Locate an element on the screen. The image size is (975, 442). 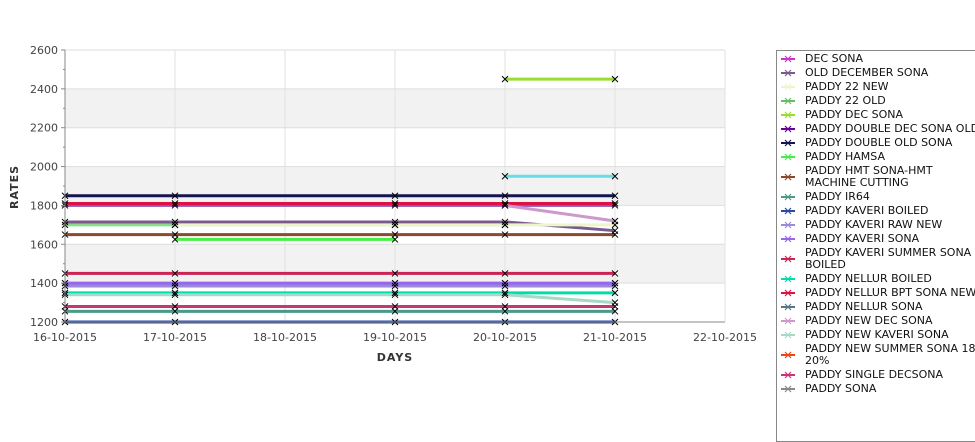
legend-item: PADDY HAMSA is located at coordinates (878, 157).